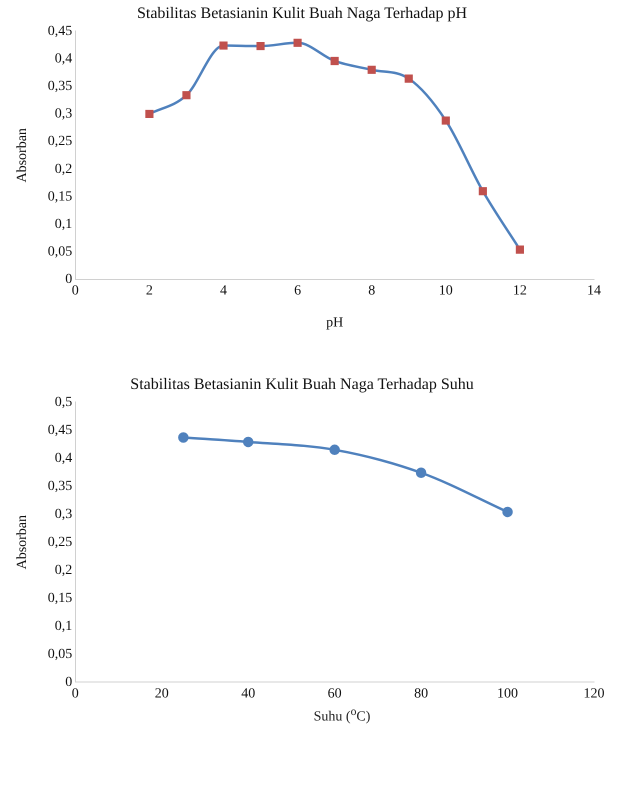 Image resolution: width=624 pixels, height=788 pixels. I want to click on x-tick-label: 12, so click(519, 290).